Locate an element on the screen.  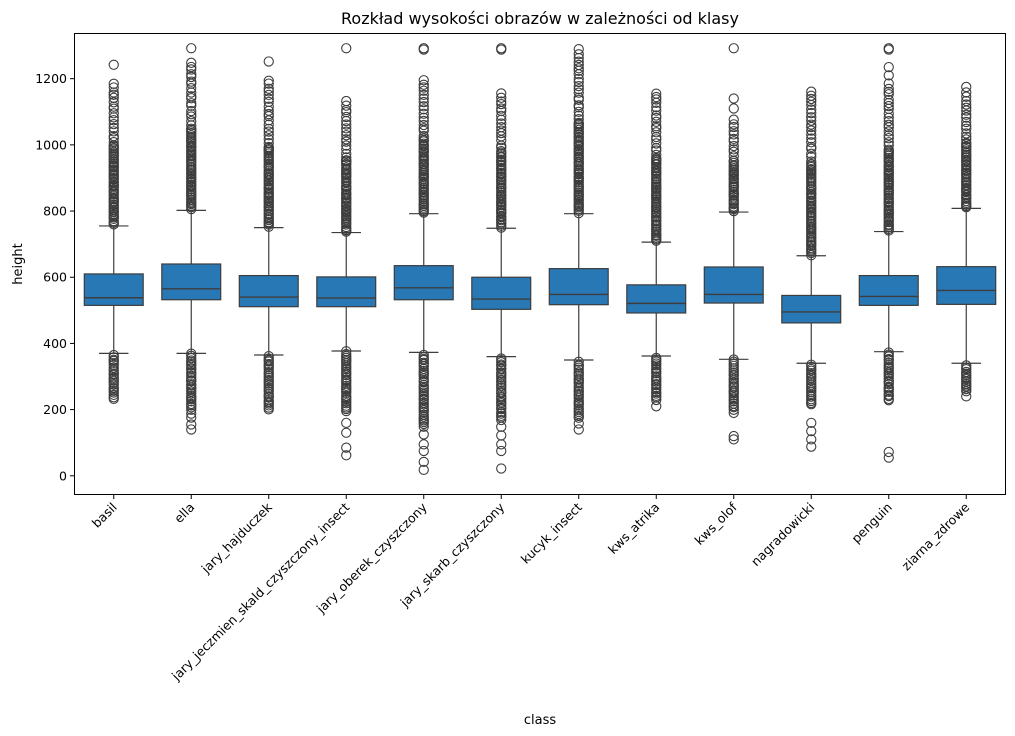
box-group-nagradowicki is located at coordinates (811, 269).